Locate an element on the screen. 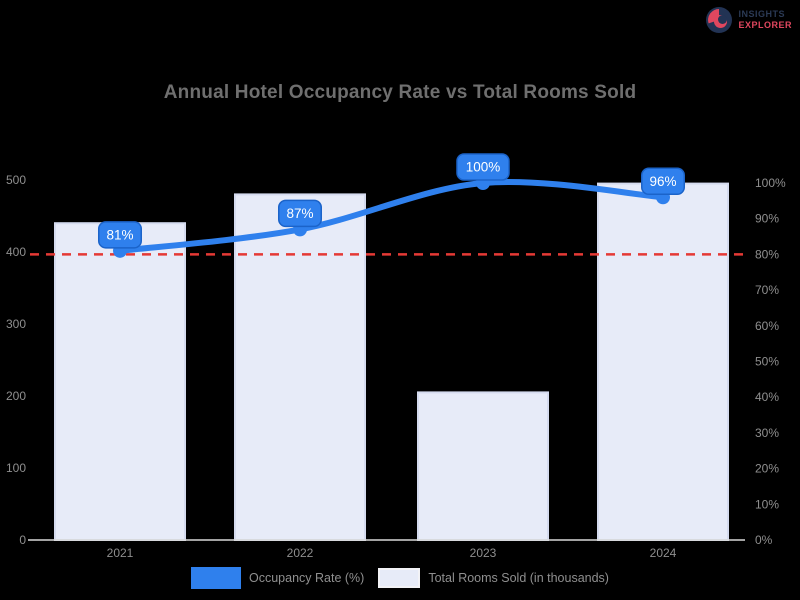 The height and width of the screenshot is (600, 800). logo-icon is located at coordinates (719, 20).